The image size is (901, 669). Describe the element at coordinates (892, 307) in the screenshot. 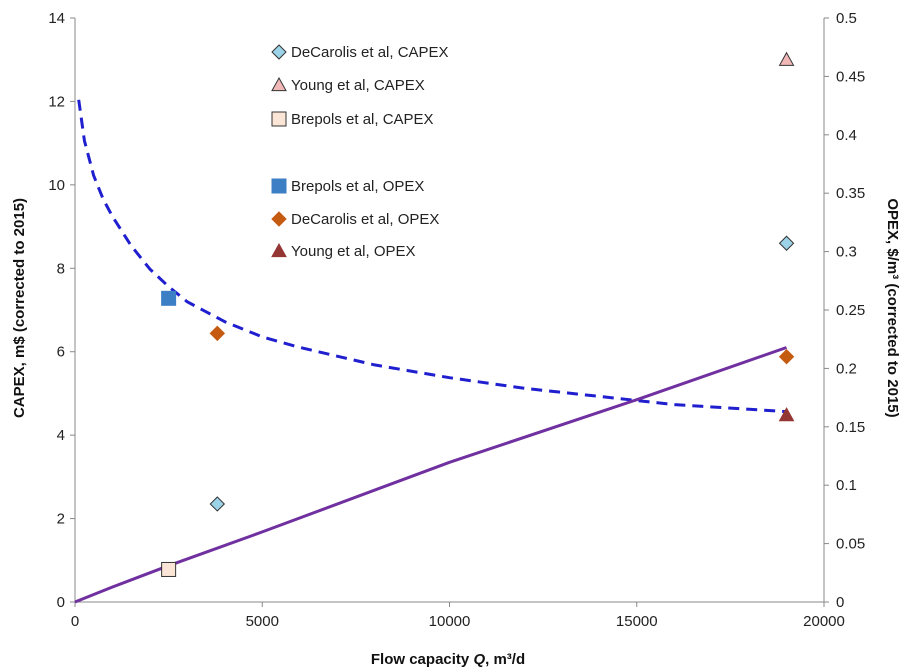

I see `y-right-axis-title: OPEX, $/m³ (corrected to 2015)` at that location.